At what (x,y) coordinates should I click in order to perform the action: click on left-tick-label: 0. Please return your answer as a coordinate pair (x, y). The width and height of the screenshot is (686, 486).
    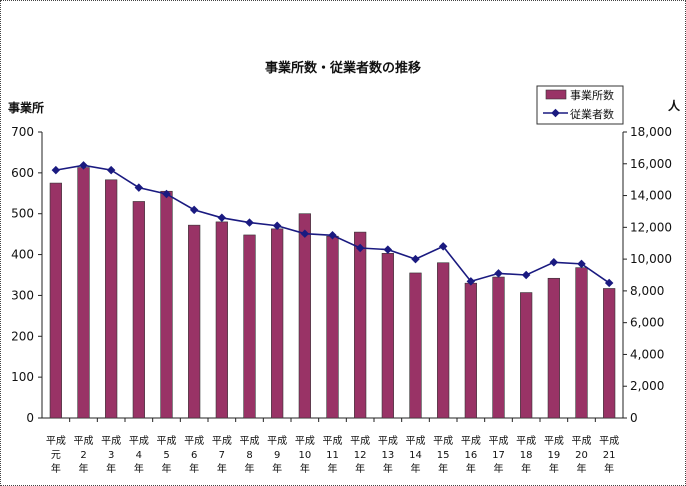
    Looking at the image, I should click on (30, 418).